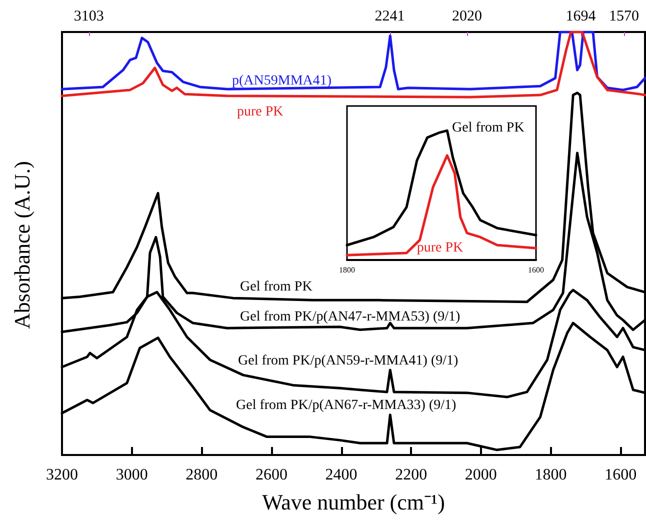  What do you see at coordinates (22, 245) in the screenshot?
I see `y-axis-title: Absorbance (A.U.)` at bounding box center [22, 245].